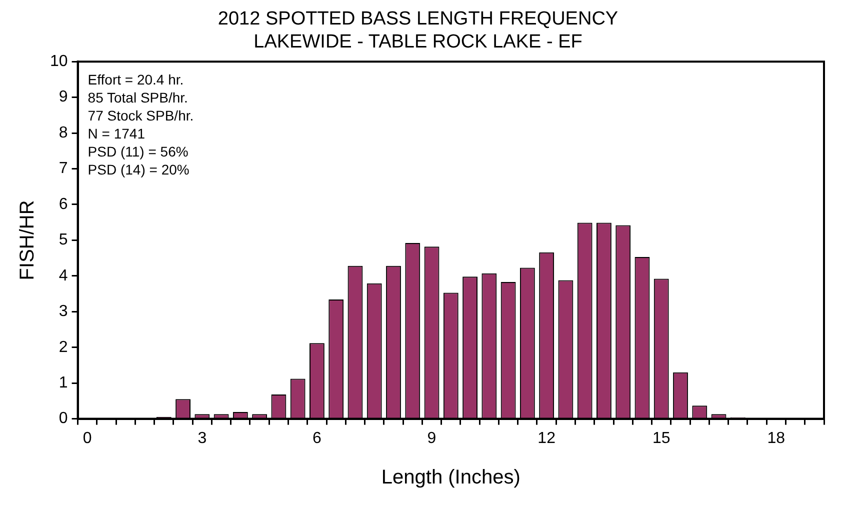 The image size is (844, 510). Describe the element at coordinates (547, 438) in the screenshot. I see `x-tick-label: 12` at that location.